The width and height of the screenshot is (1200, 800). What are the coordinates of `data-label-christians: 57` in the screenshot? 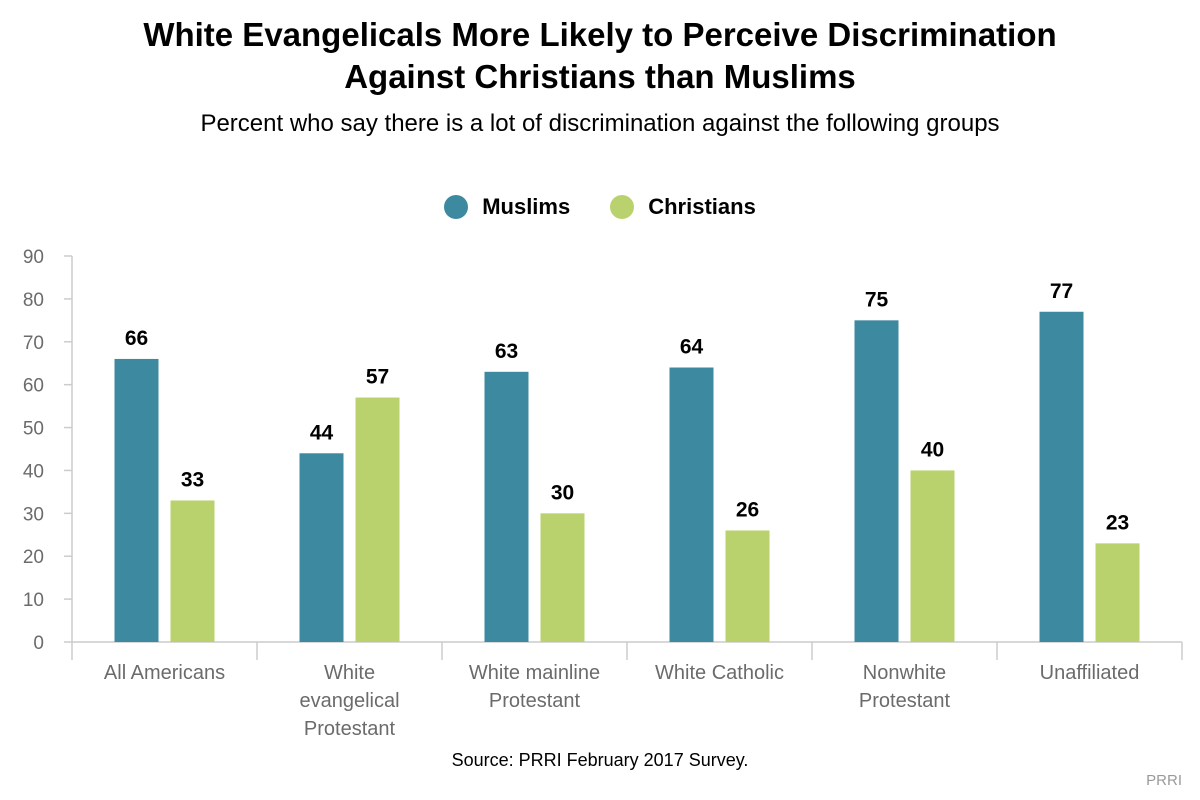 It's located at (377, 377).